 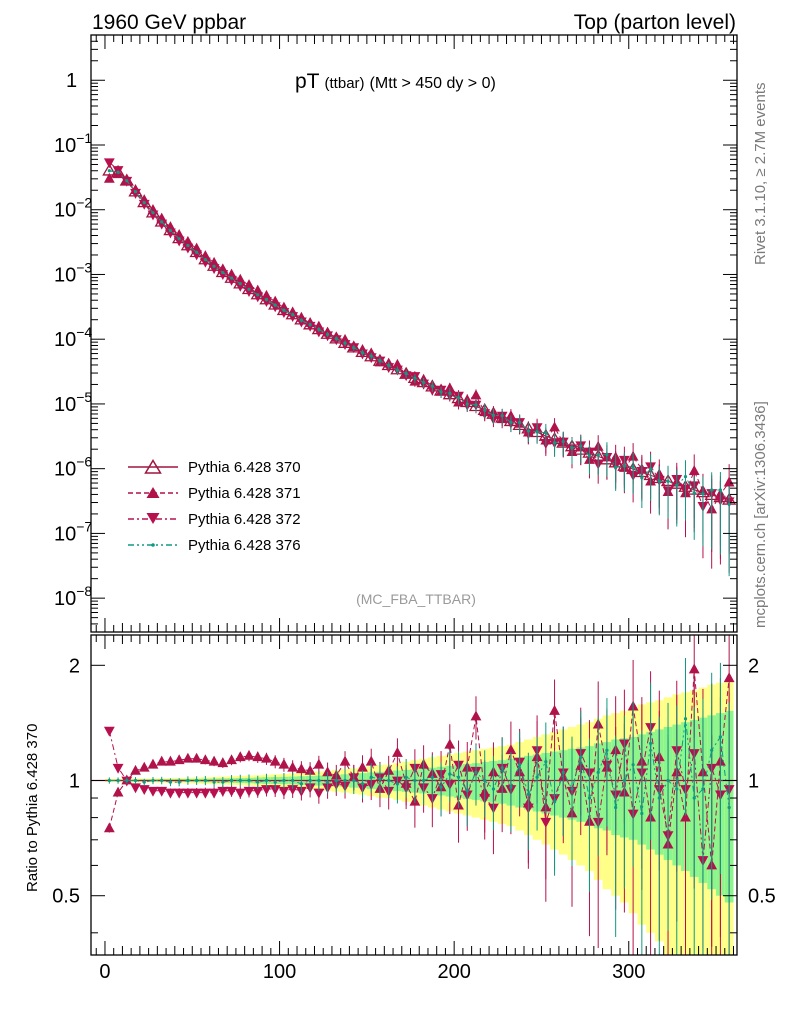 I want to click on header-right: Top (parton level), so click(x=655, y=22).